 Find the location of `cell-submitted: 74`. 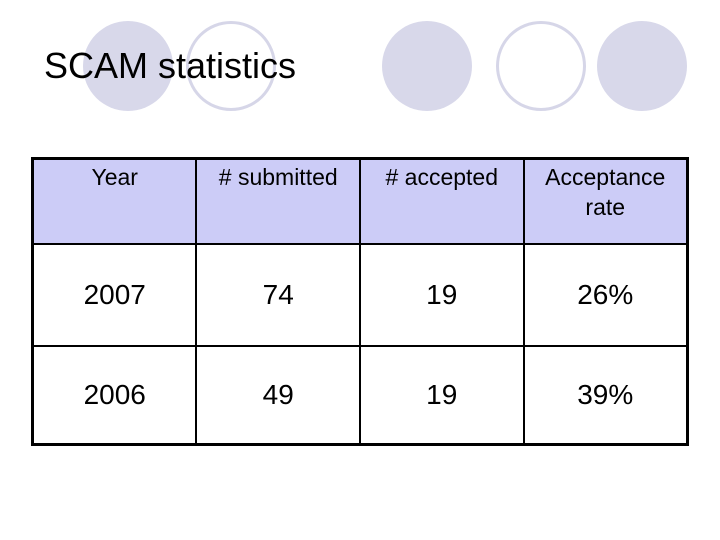

cell-submitted: 74 is located at coordinates (278, 295).